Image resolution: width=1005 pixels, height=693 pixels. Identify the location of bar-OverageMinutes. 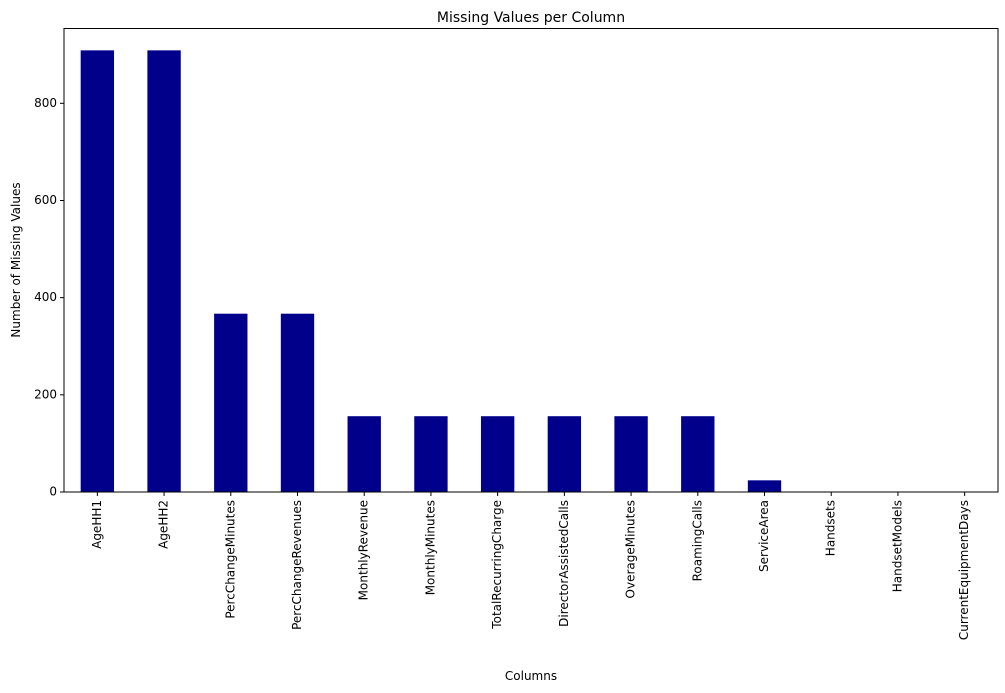
(631, 454).